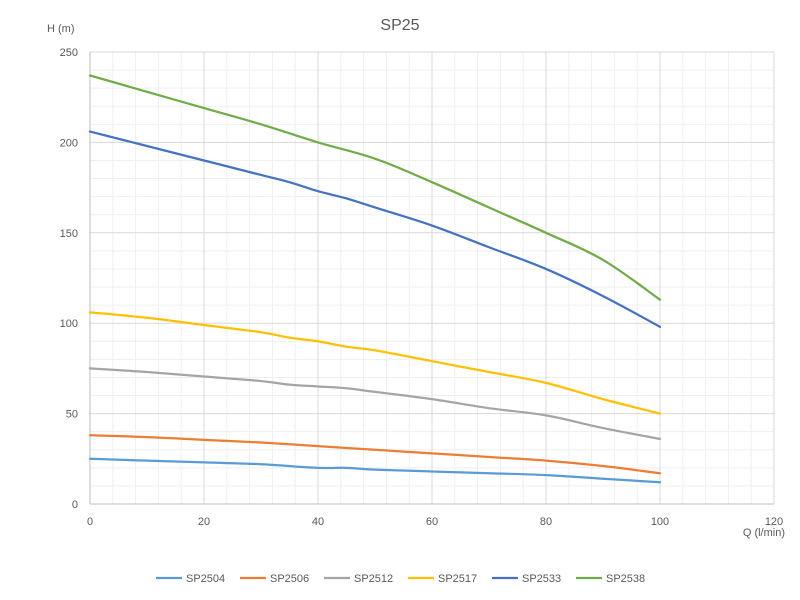  I want to click on legend-item-sp2517: SP2517, so click(442, 579).